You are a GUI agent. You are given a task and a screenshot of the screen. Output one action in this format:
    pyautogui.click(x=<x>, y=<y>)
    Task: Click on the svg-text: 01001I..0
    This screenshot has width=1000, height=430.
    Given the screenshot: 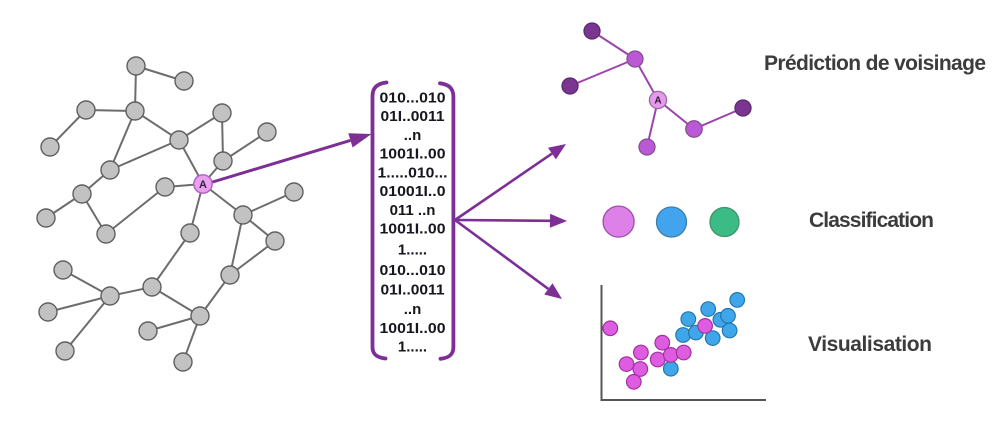 What is the action you would take?
    pyautogui.click(x=413, y=191)
    